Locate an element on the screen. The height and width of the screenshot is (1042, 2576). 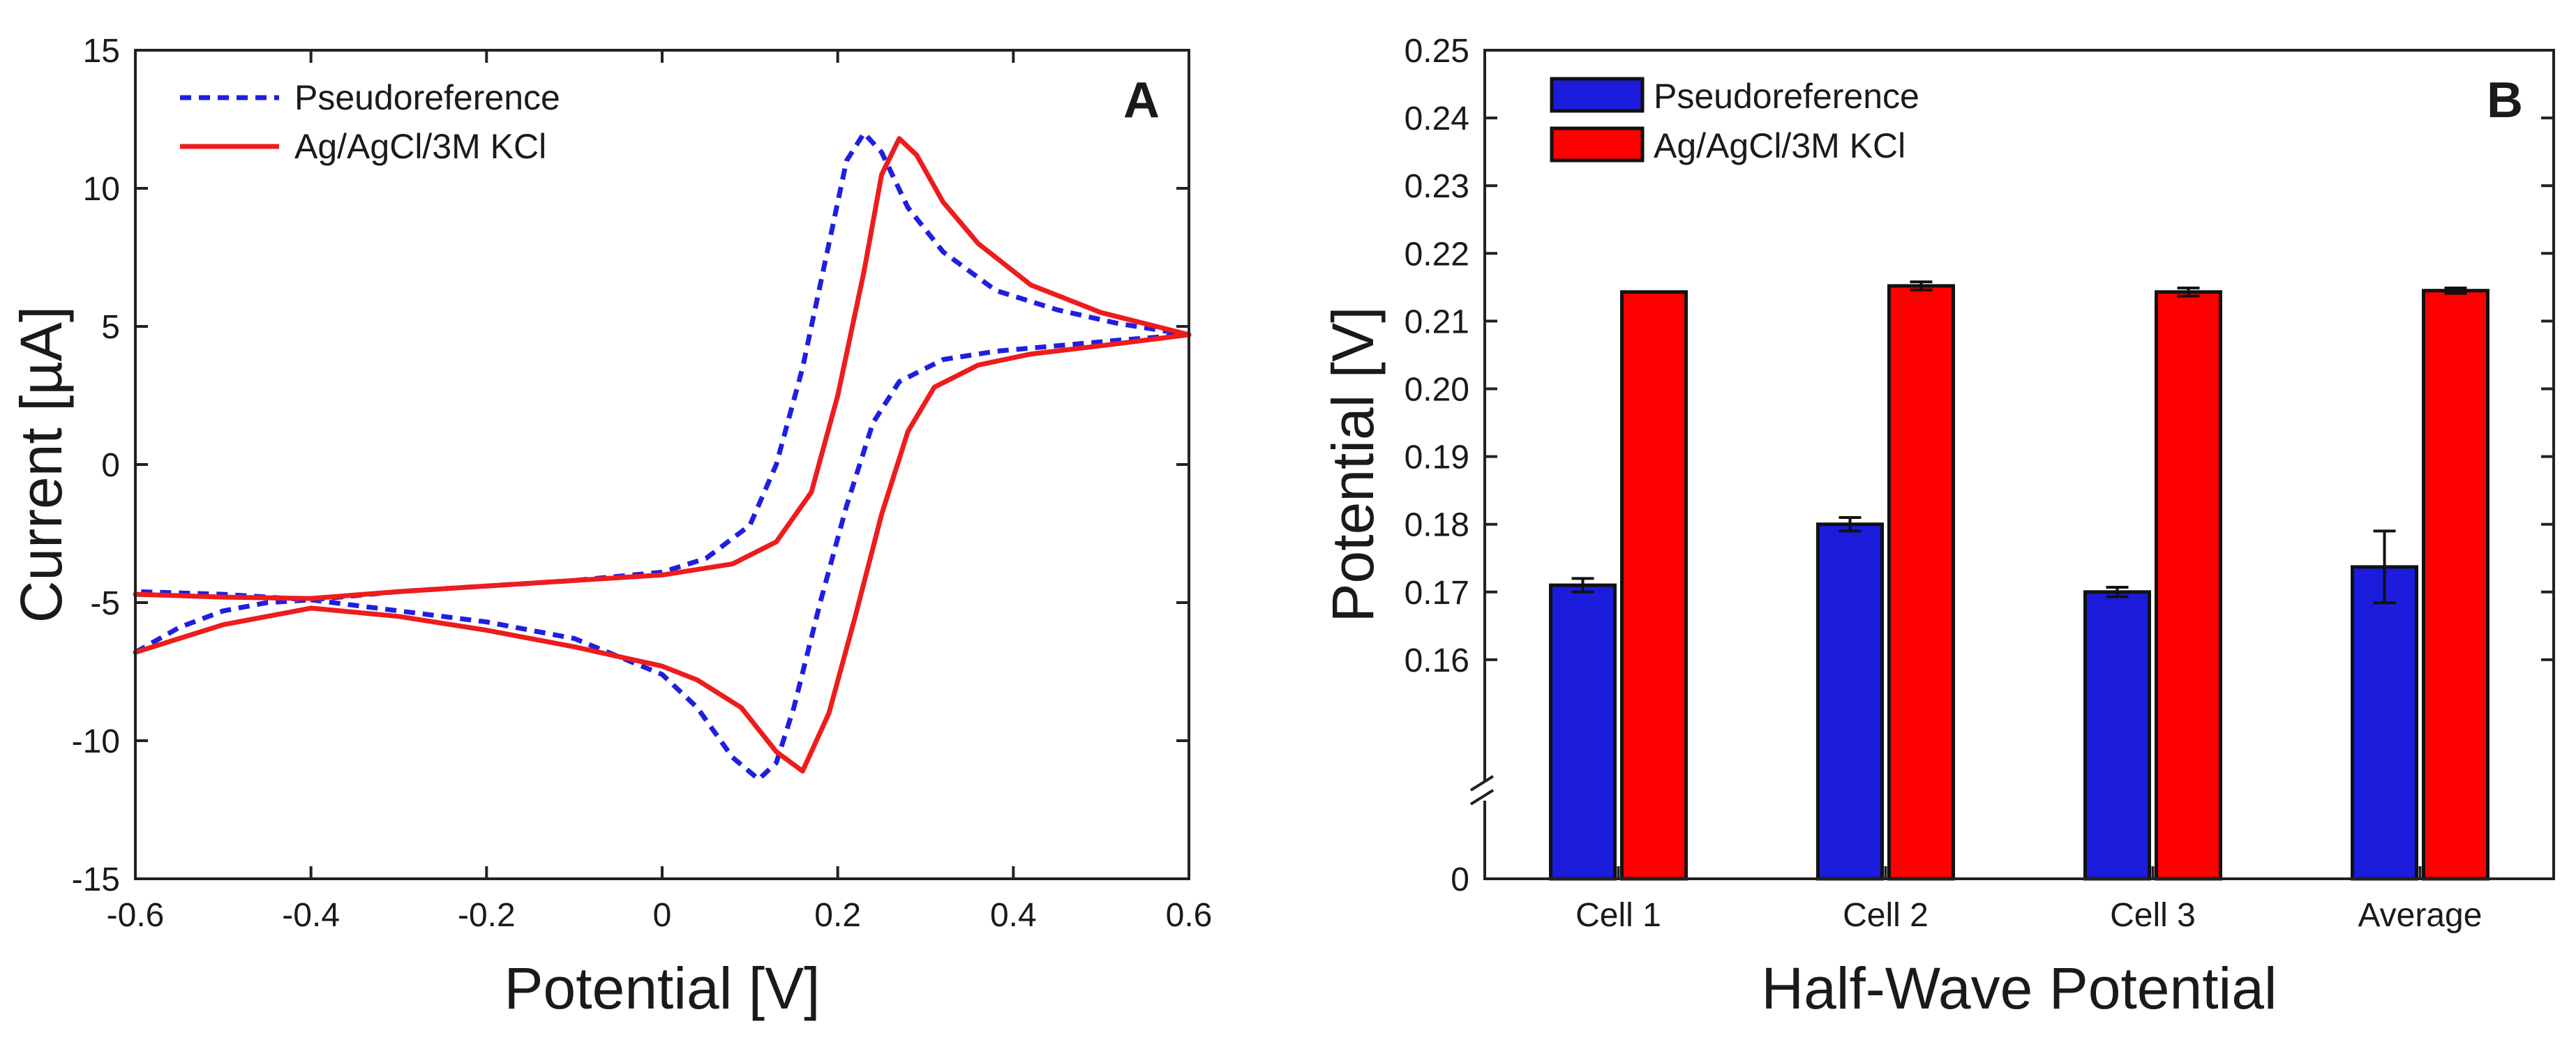
panel-b-label: B is located at coordinates (2505, 100).